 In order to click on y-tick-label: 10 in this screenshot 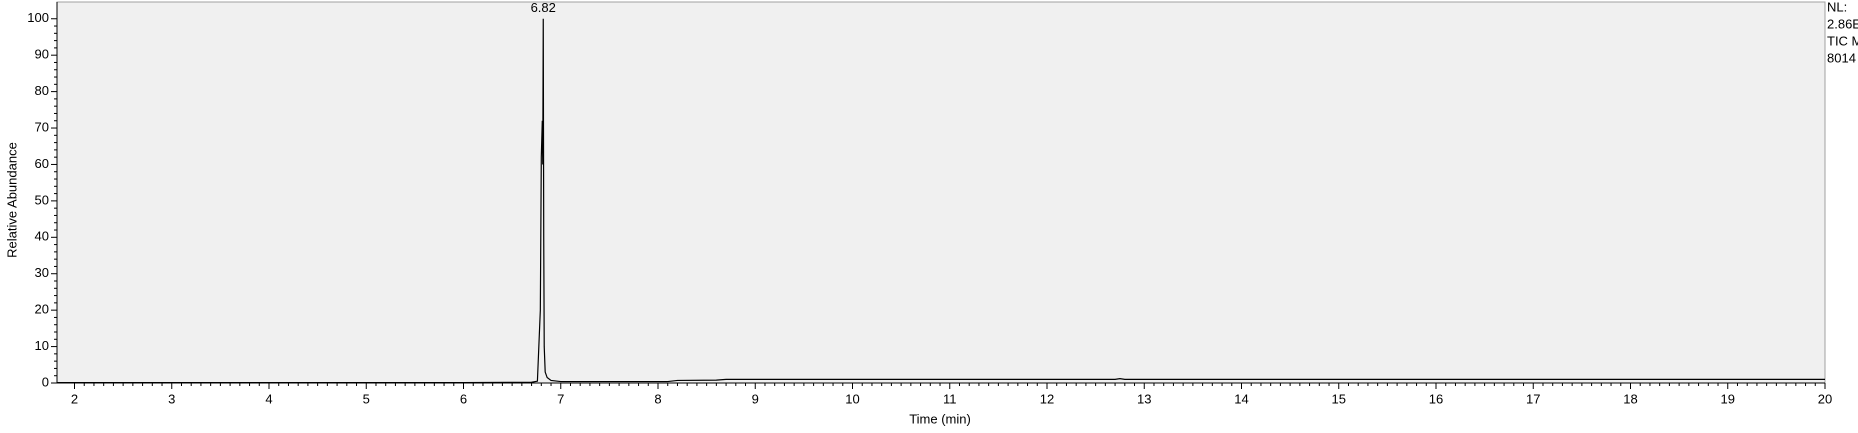, I will do `click(42, 345)`.